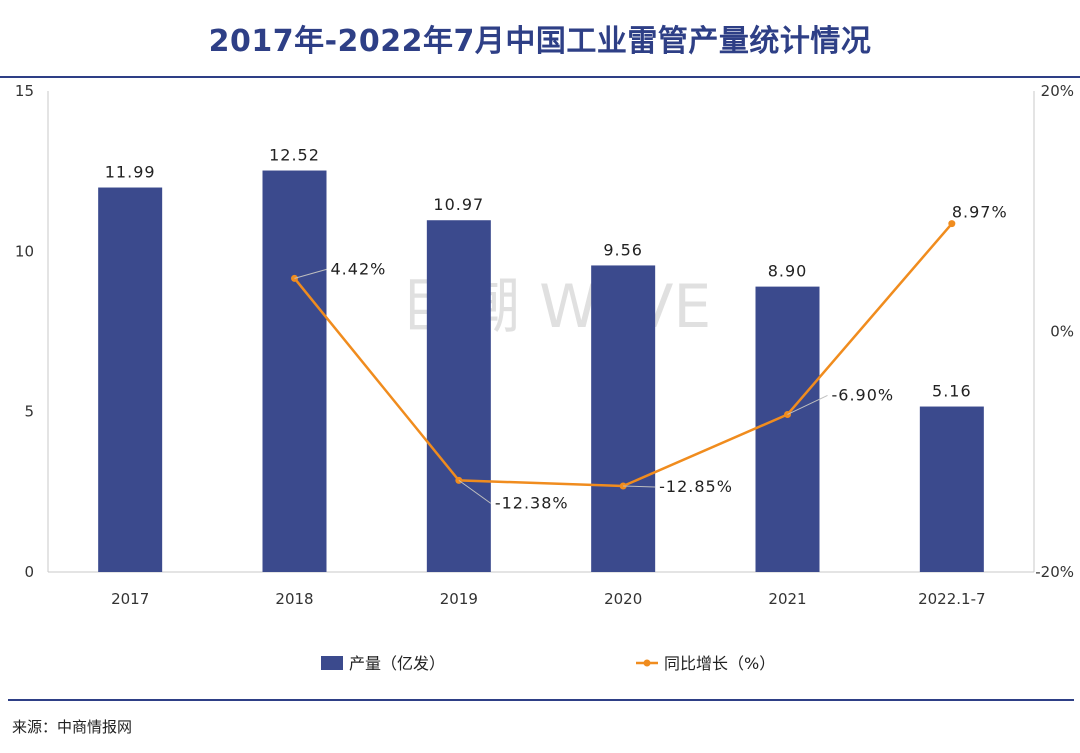  I want to click on x-tick-label: 2018, so click(294, 599).